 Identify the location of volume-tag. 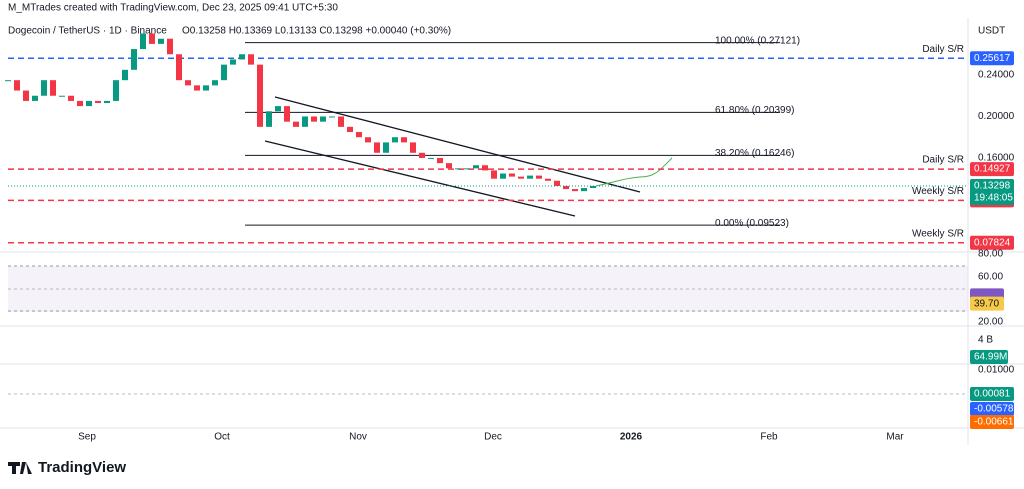
(989, 357).